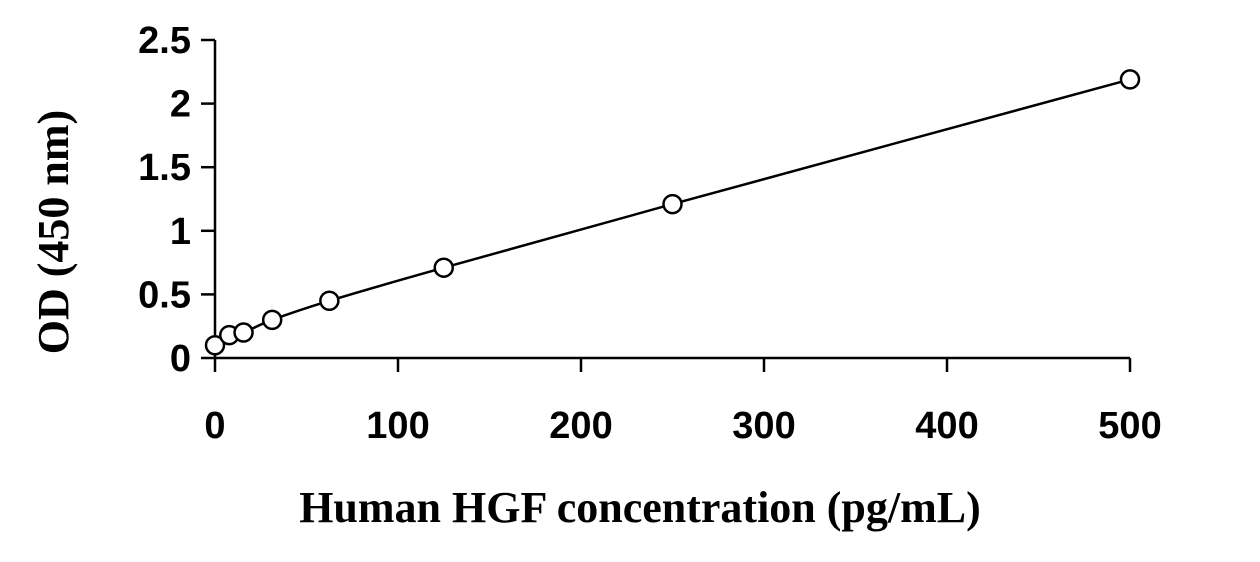 This screenshot has width=1260, height=562. What do you see at coordinates (214, 426) in the screenshot?
I see `x-tick-label: 0` at bounding box center [214, 426].